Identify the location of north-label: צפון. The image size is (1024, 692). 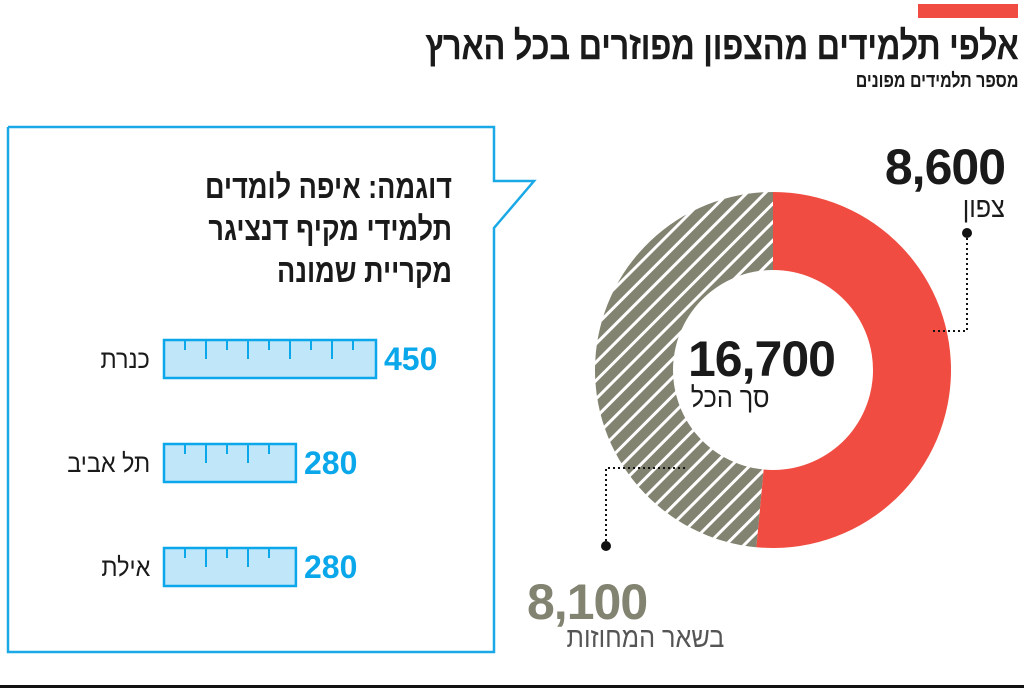
(983, 207).